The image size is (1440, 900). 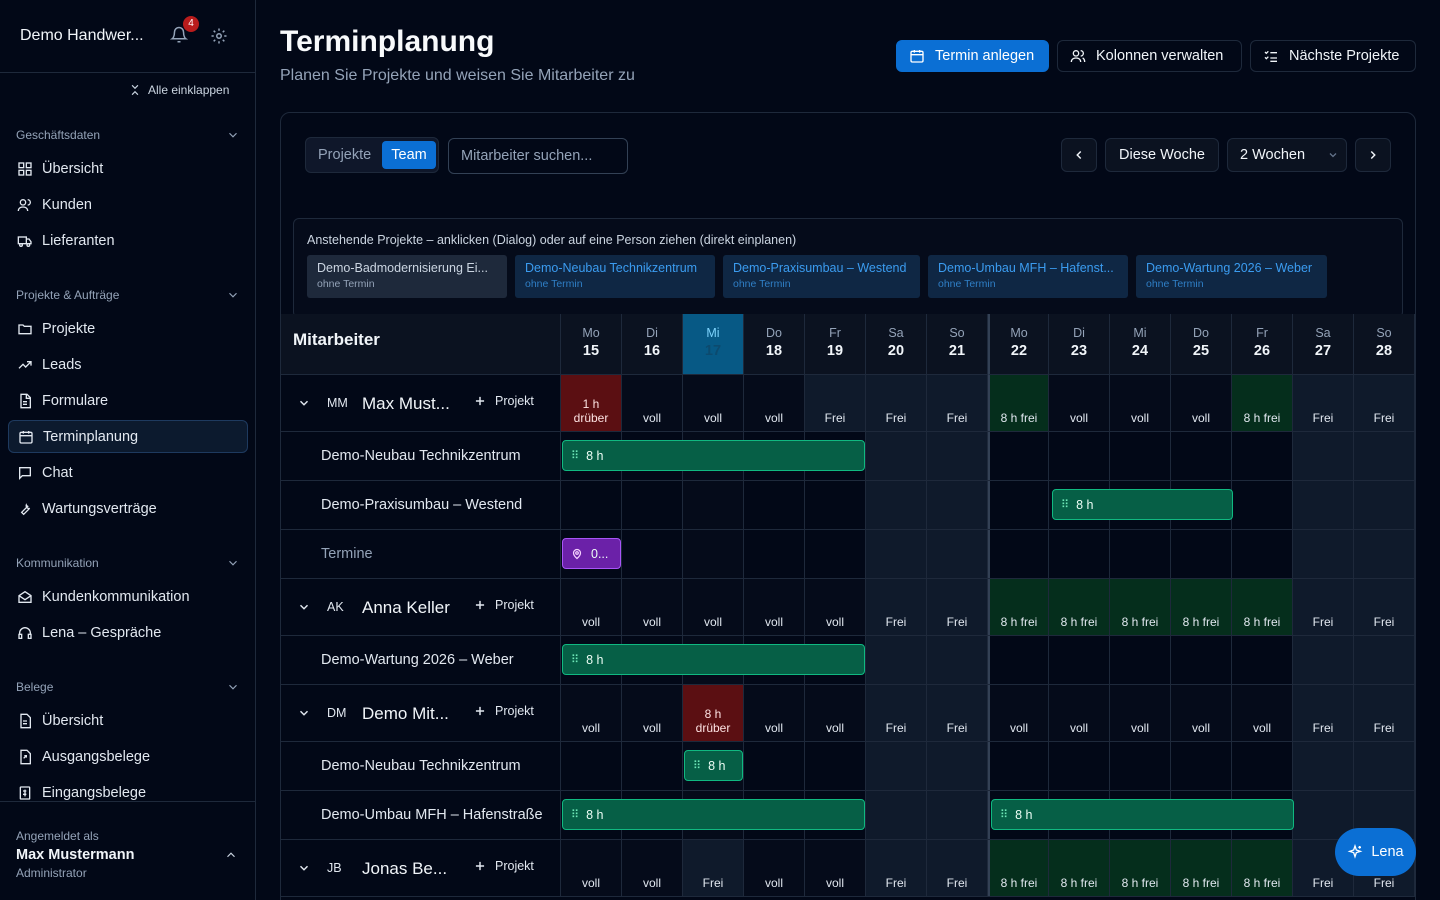 I want to click on sidebar-group-header: Kommunikation, so click(x=128, y=563).